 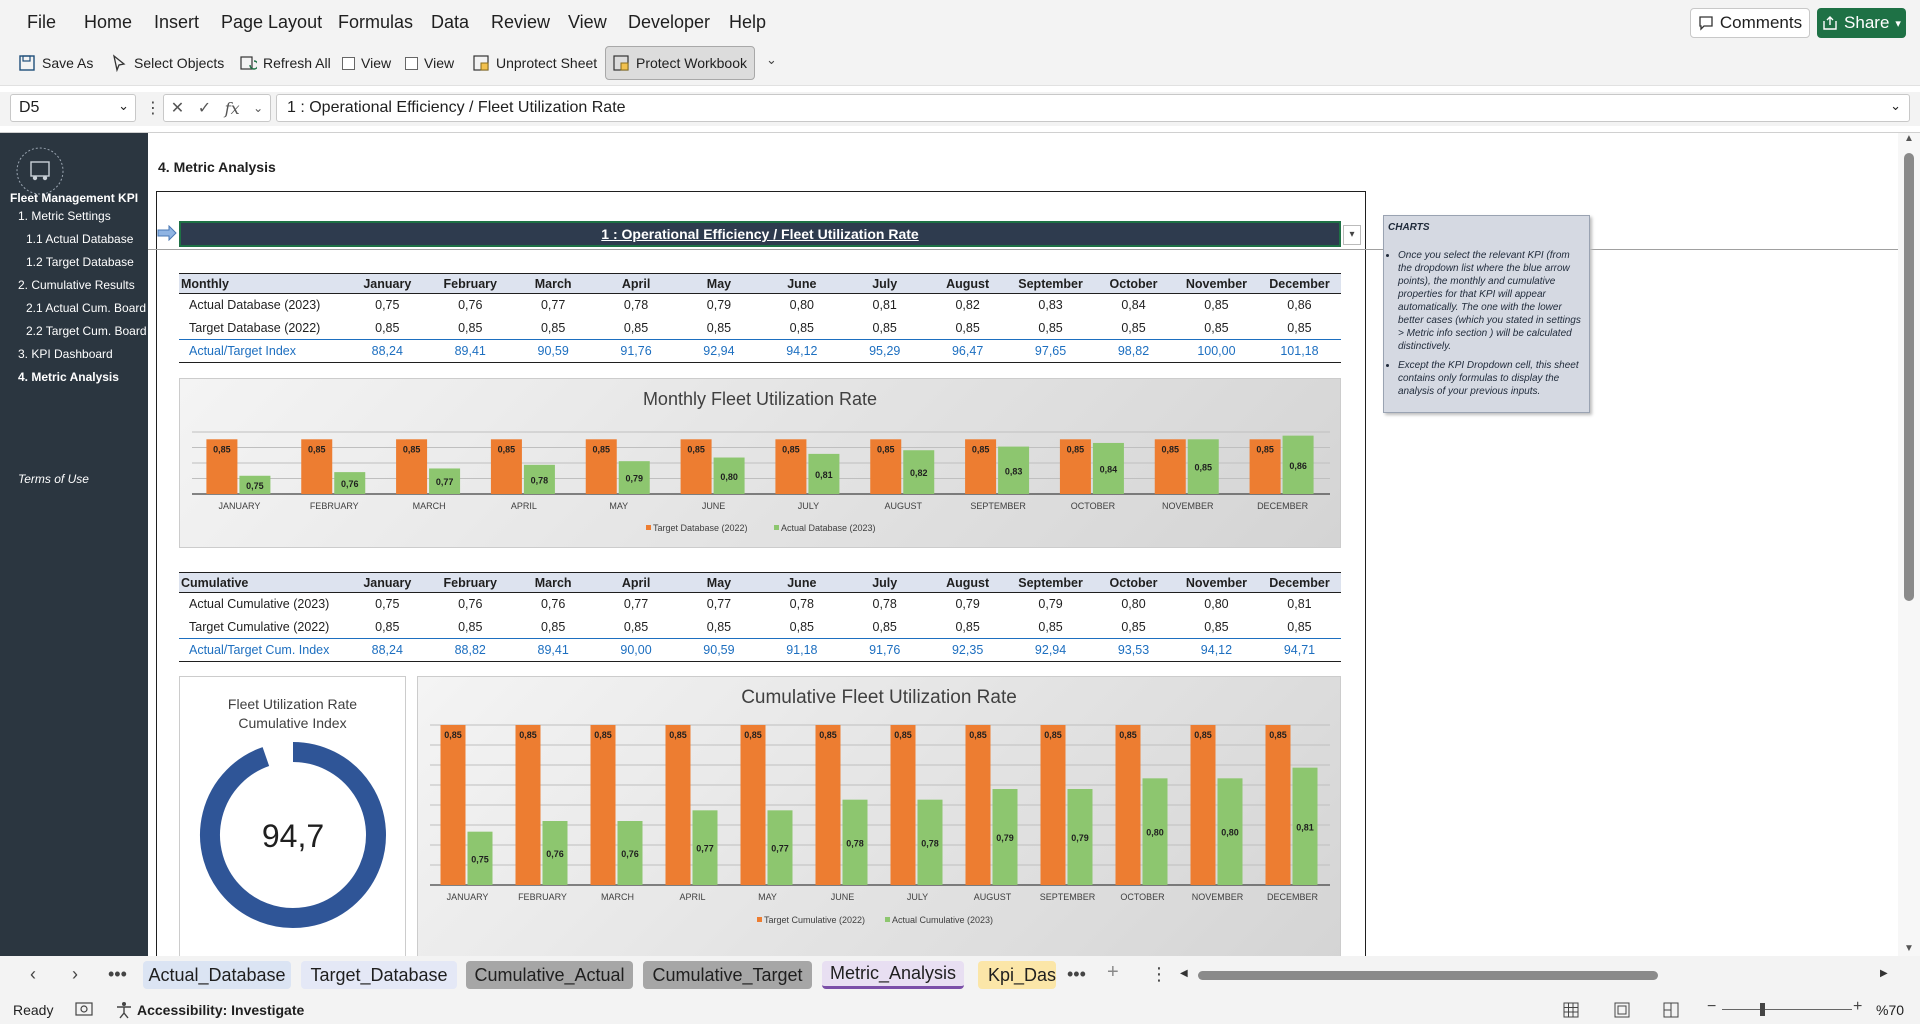 What do you see at coordinates (75, 974) in the screenshot?
I see `chevron-right-icon: ›` at bounding box center [75, 974].